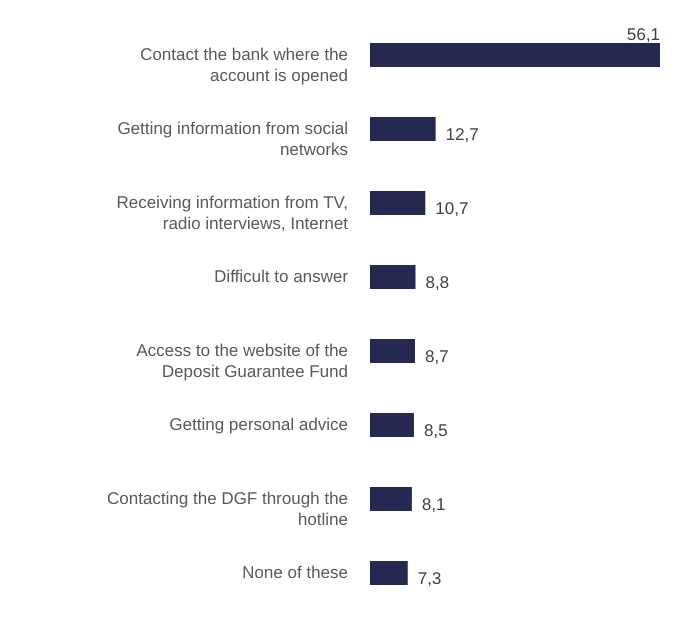  What do you see at coordinates (434, 504) in the screenshot?
I see `data-label: 8,1` at bounding box center [434, 504].